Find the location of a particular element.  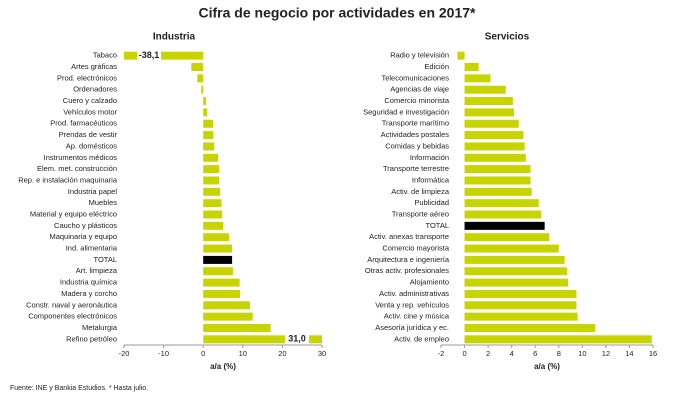

subplot-title: Industria is located at coordinates (174, 37).